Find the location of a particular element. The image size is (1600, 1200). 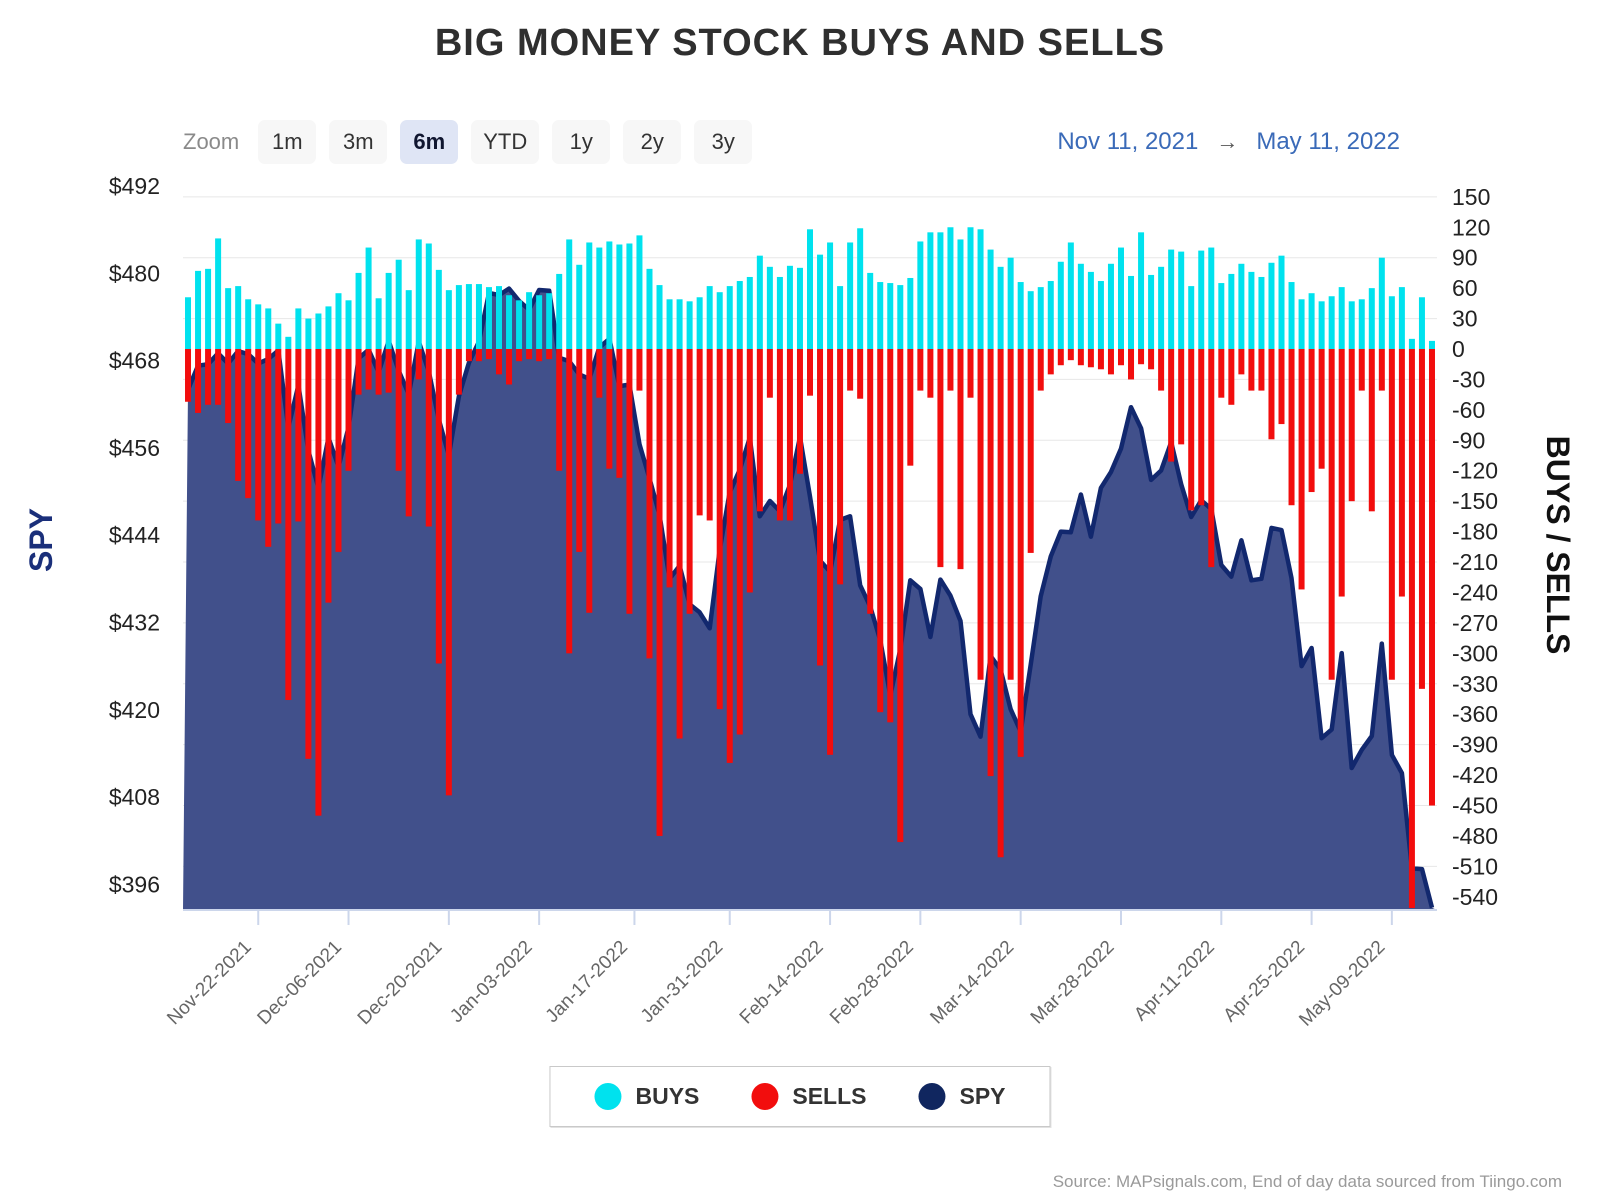

chart-legend: BUYS SELLS SPY is located at coordinates (800, 1096).